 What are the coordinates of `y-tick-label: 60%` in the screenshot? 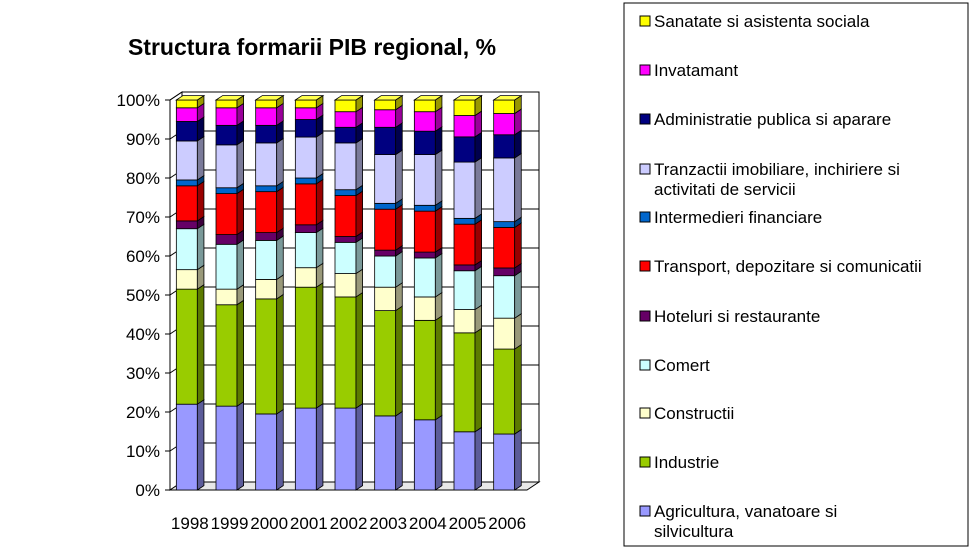 It's located at (143, 256).